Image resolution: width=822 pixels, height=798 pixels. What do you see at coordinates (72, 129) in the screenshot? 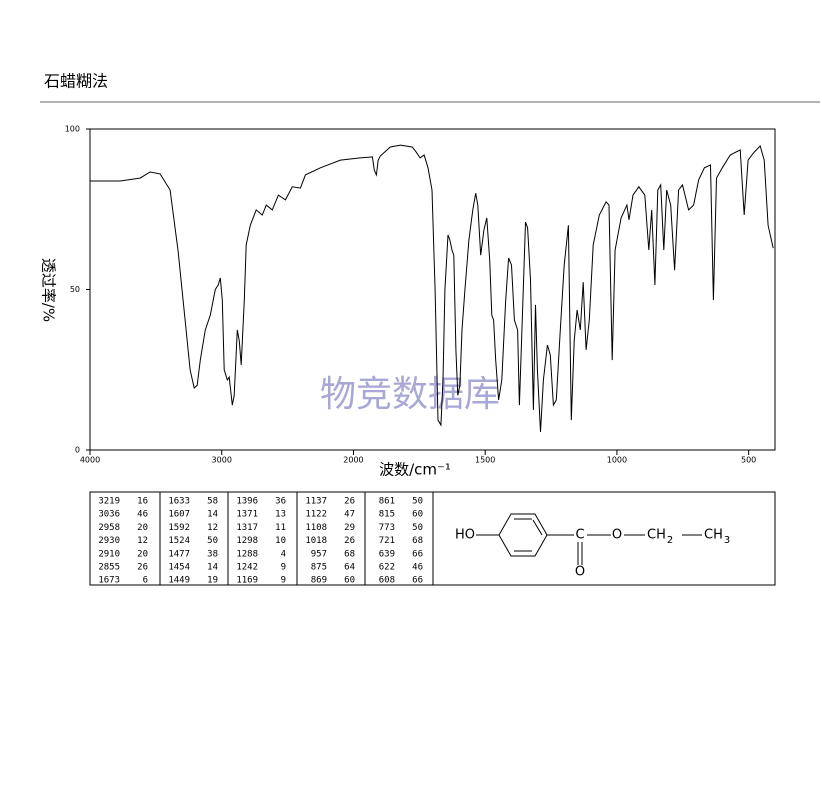
I see `y-tick-label: 100` at bounding box center [72, 129].